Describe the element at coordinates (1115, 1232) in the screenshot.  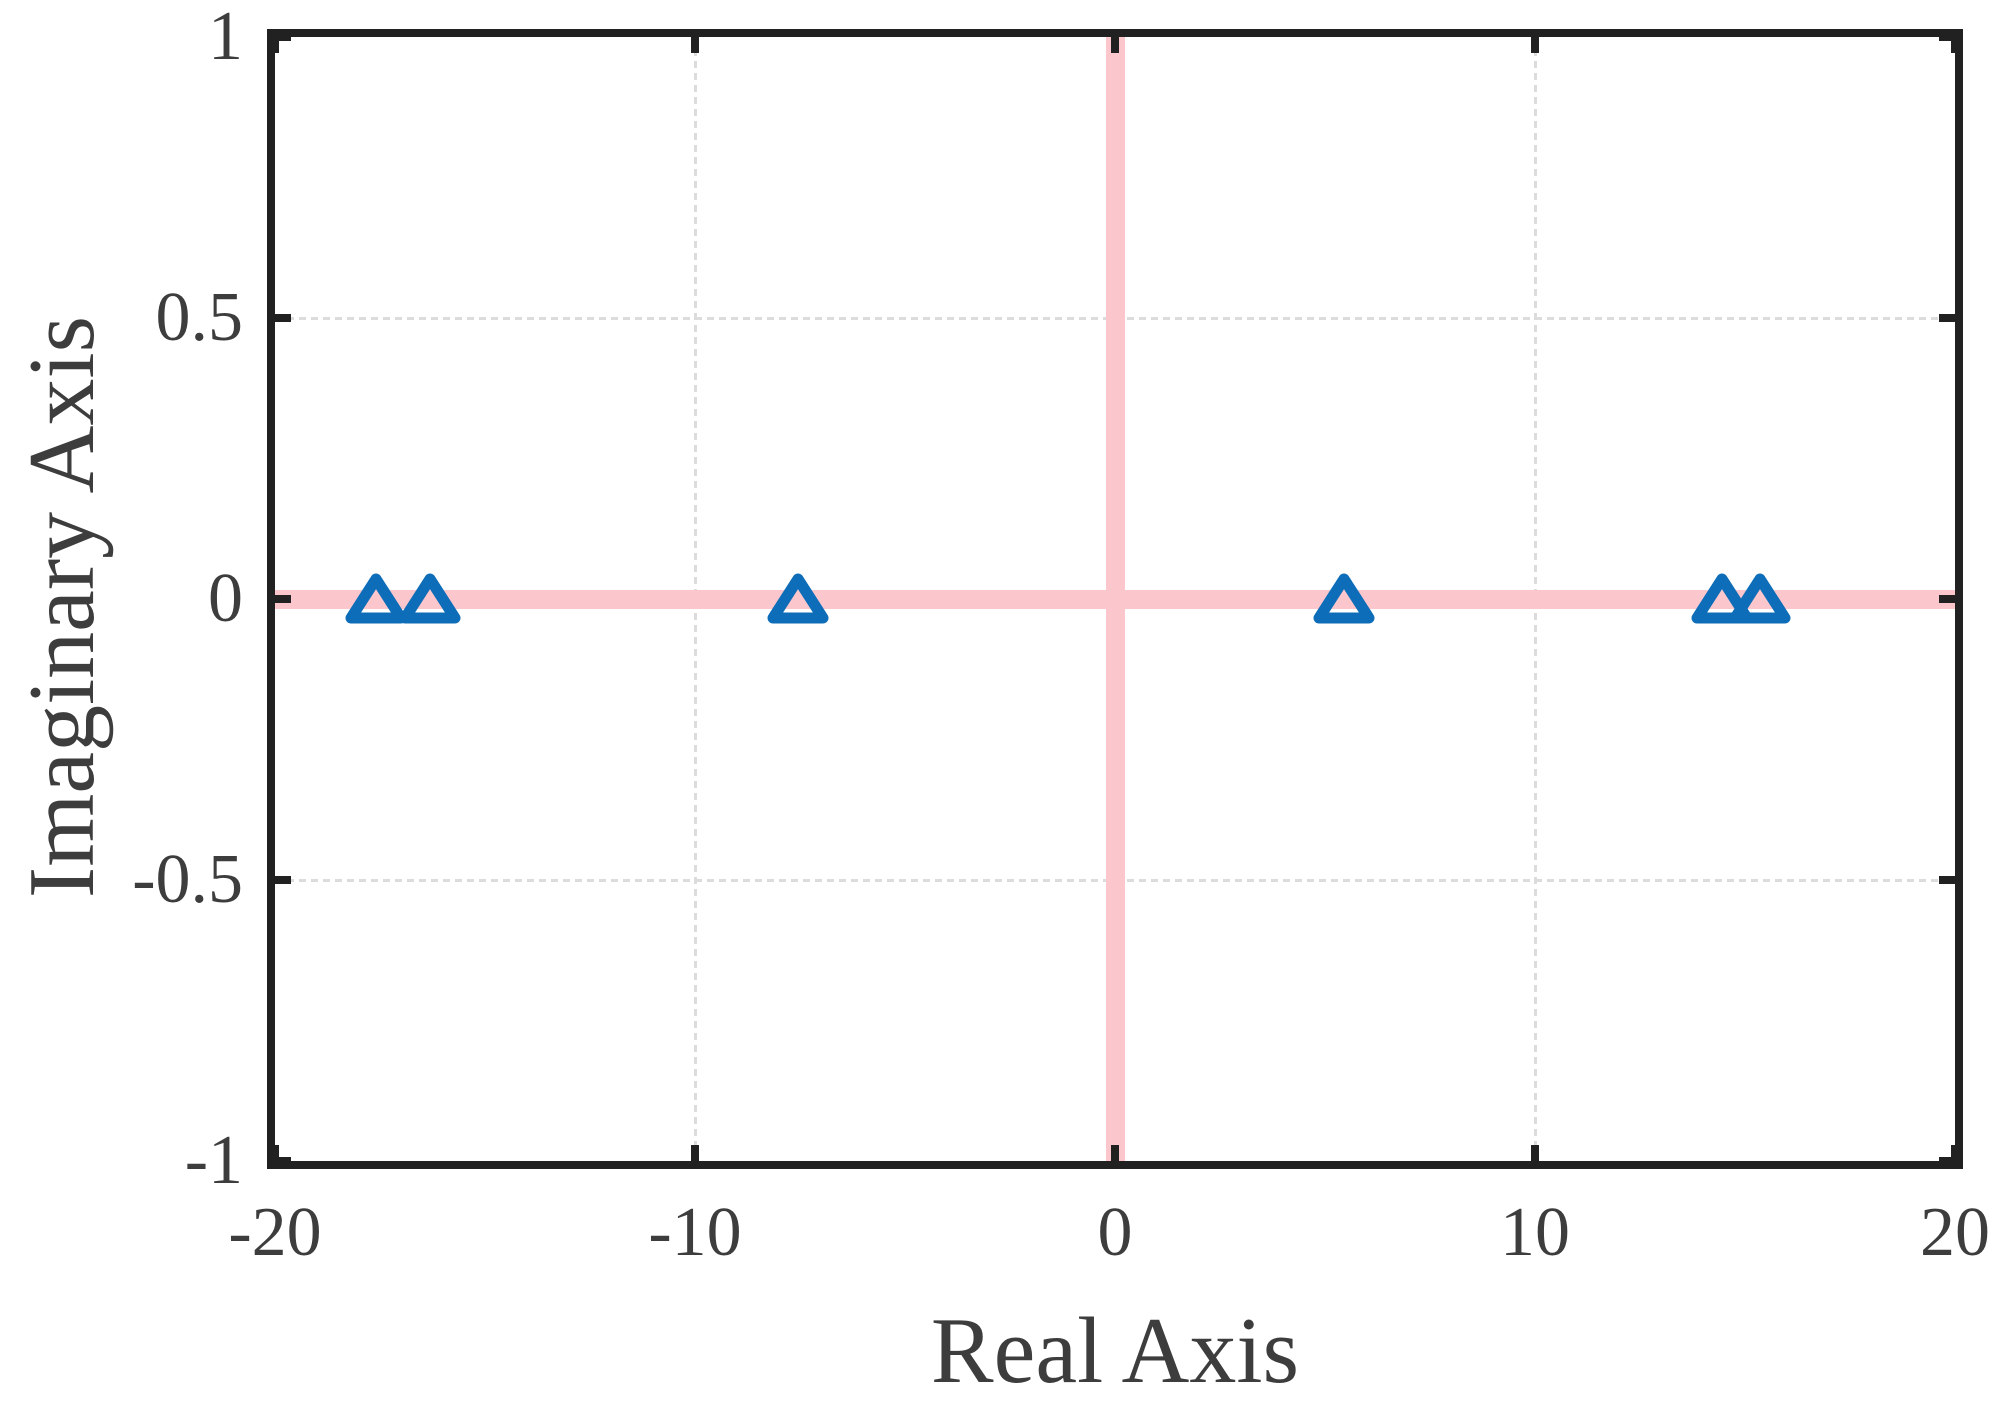
I see `x-tick-label: 0` at that location.